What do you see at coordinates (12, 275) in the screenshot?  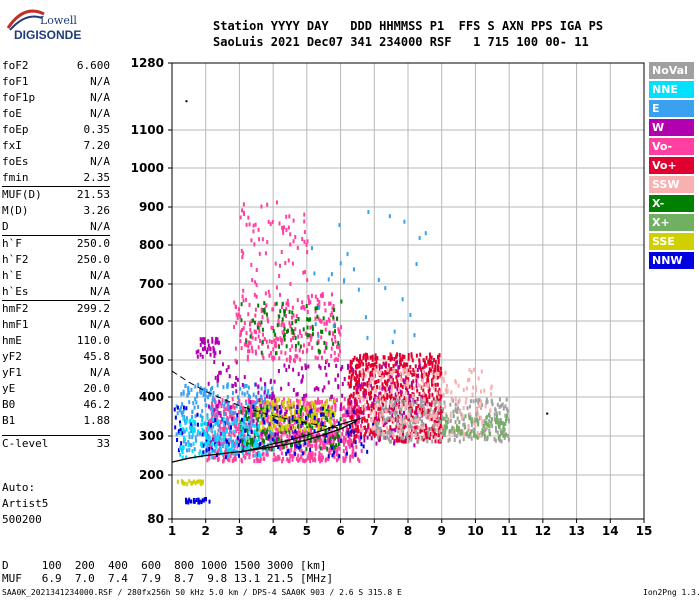 I see `param-label: h`E` at bounding box center [12, 275].